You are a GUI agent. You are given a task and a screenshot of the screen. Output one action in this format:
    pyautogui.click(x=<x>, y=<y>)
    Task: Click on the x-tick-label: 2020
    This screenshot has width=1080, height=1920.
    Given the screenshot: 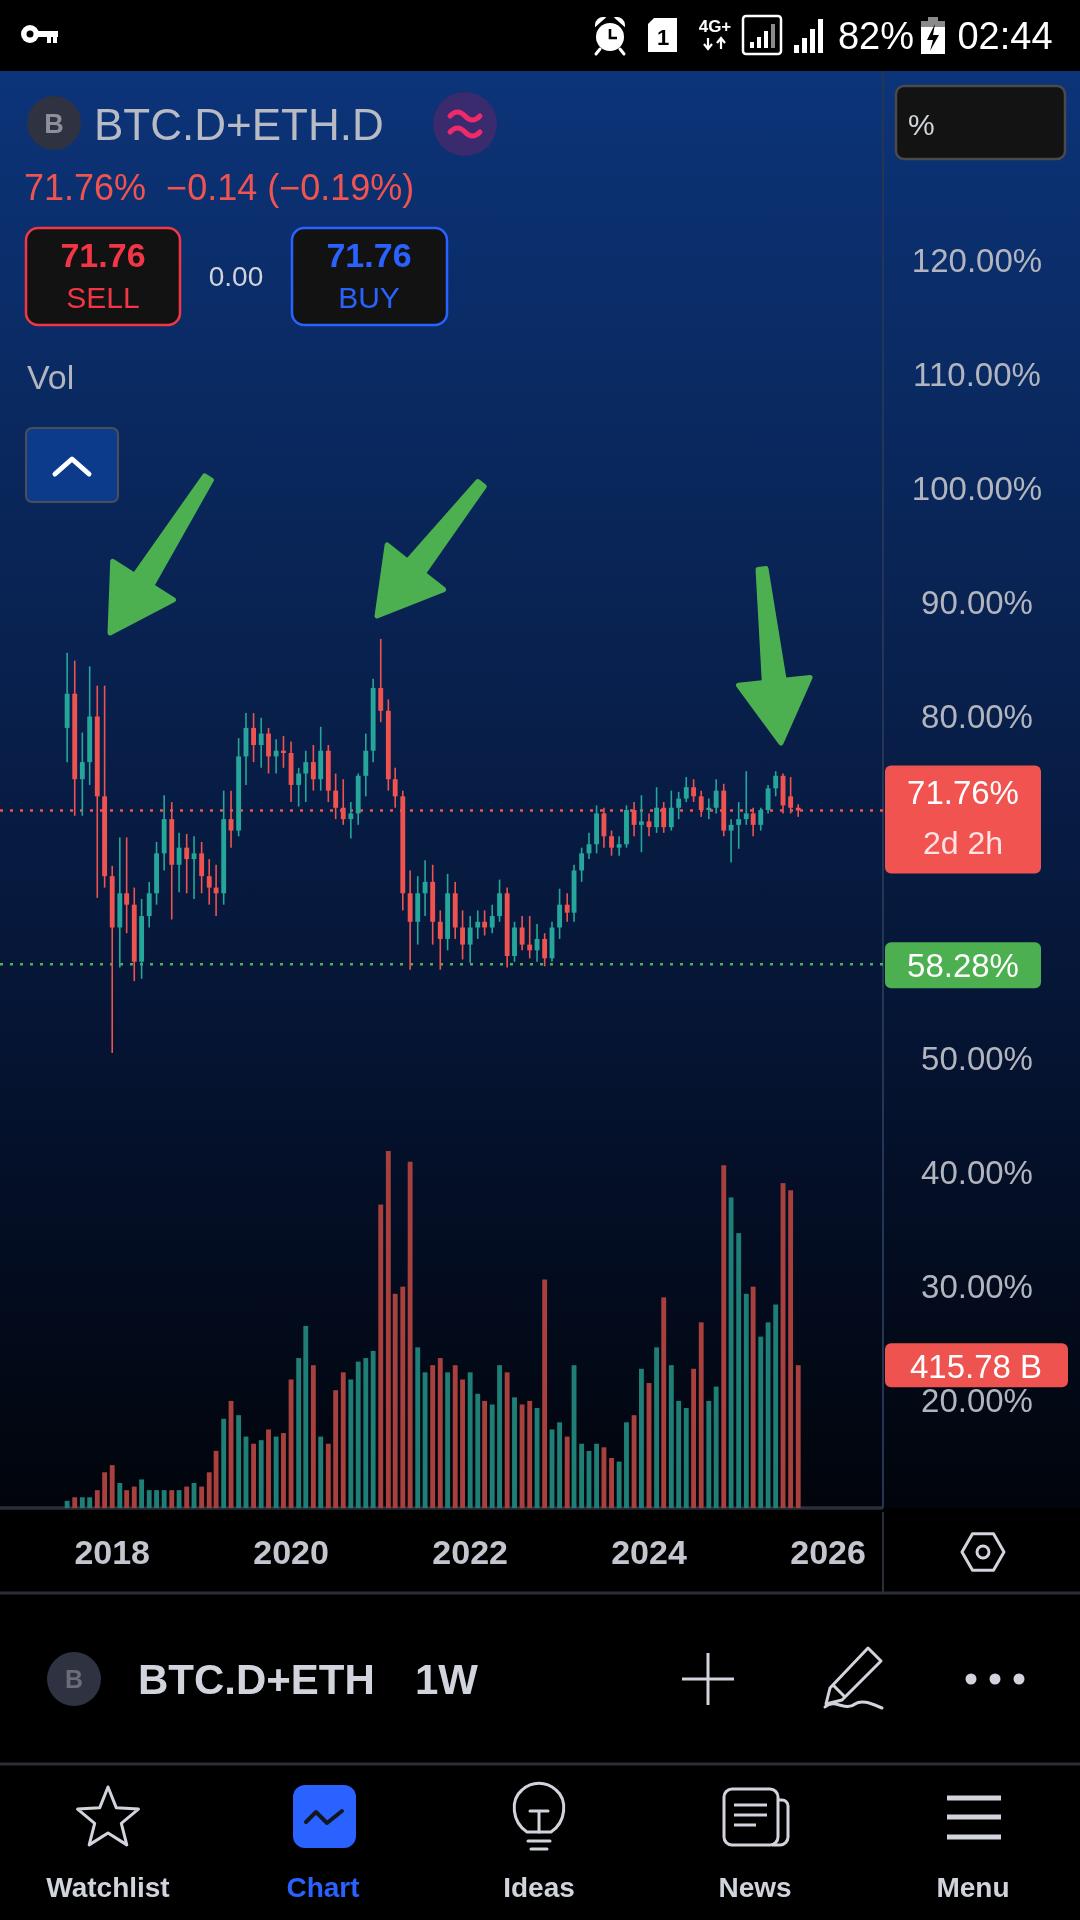 What is the action you would take?
    pyautogui.click(x=291, y=1552)
    